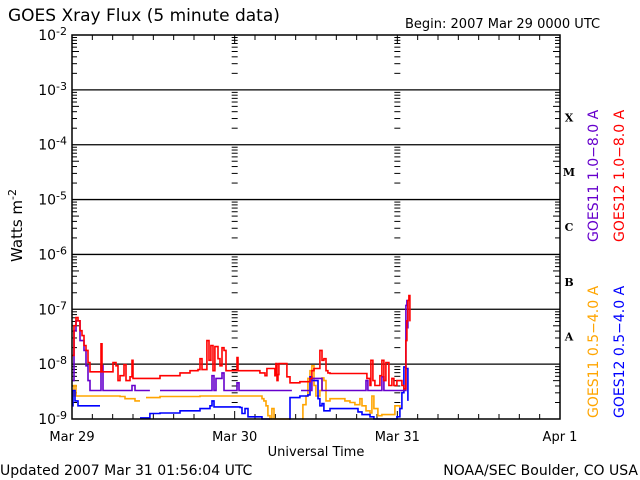 Image resolution: width=640 pixels, height=480 pixels. What do you see at coordinates (313, 437) in the screenshot?
I see `x-tick-labels: Mar 29 Mar 30 Mar 31 Apr 1` at bounding box center [313, 437].